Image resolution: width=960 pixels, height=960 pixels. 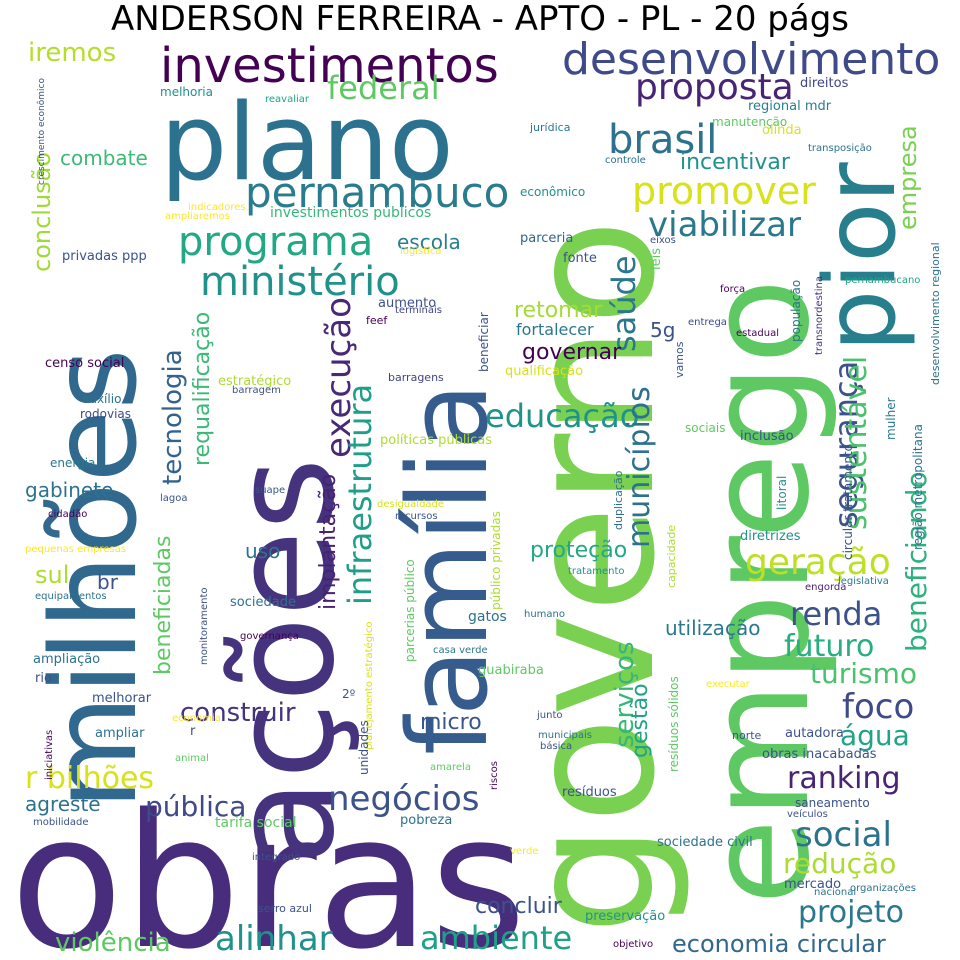 What do you see at coordinates (840, 863) in the screenshot?
I see `word-redução: redução` at bounding box center [840, 863].